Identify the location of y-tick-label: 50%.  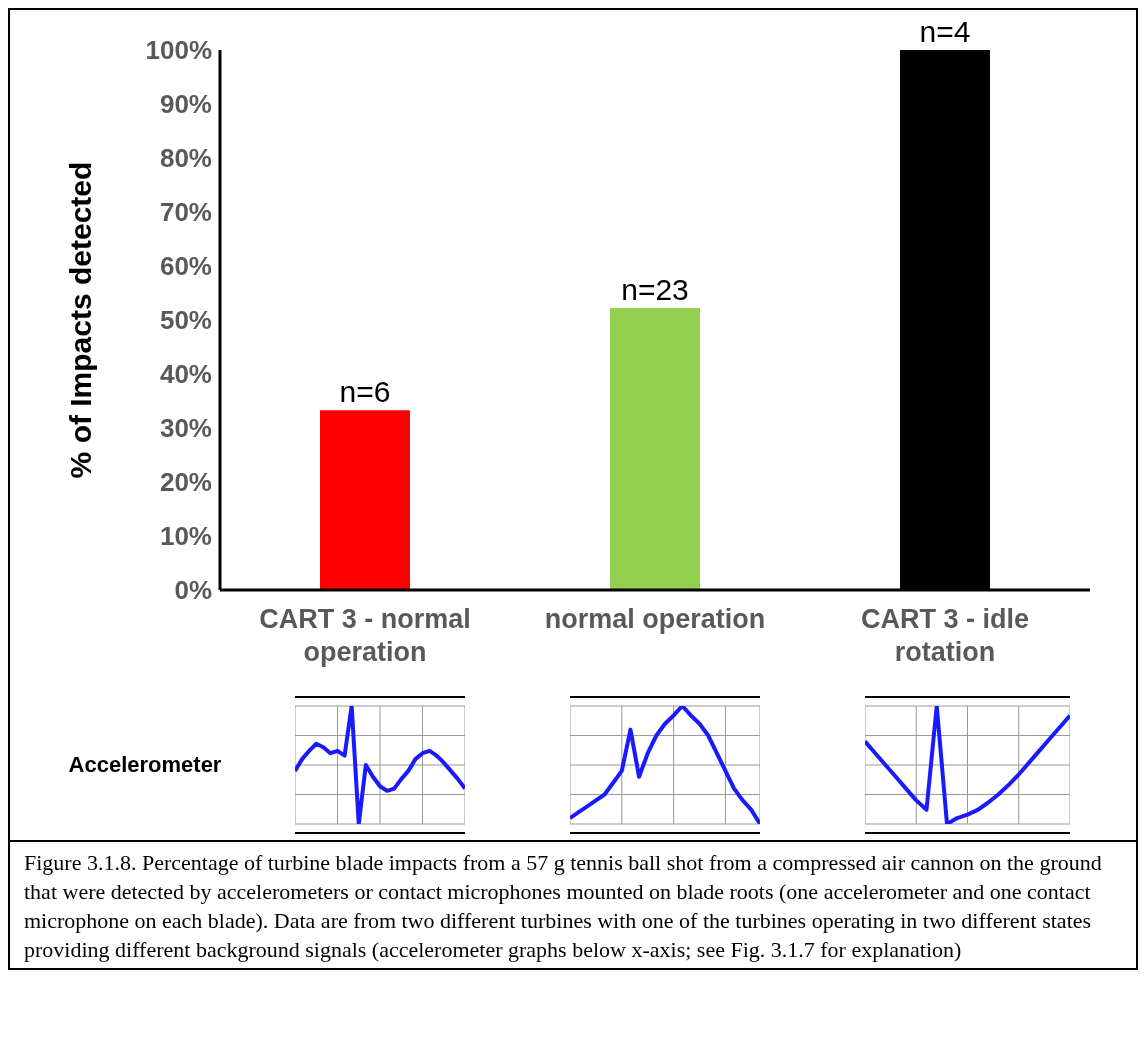
(185, 320).